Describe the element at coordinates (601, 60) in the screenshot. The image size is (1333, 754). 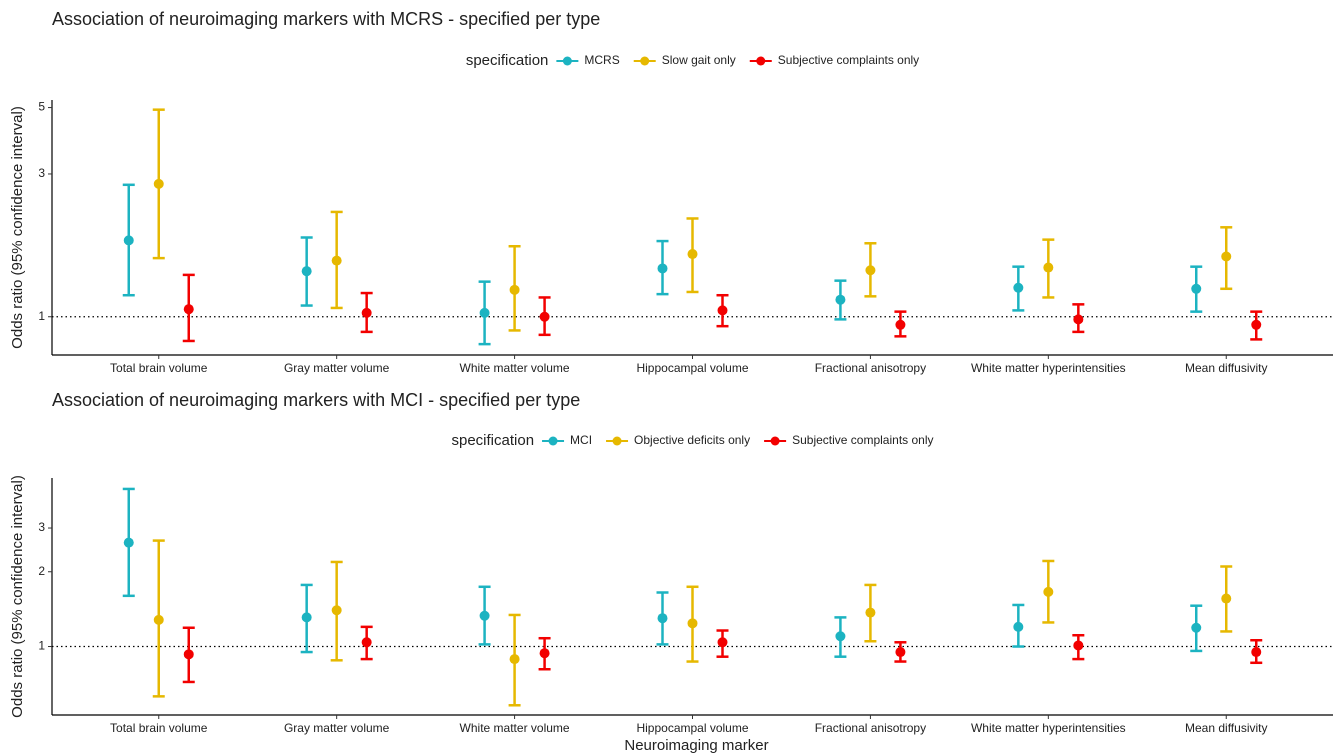
I see `legend-label: MCRS` at that location.